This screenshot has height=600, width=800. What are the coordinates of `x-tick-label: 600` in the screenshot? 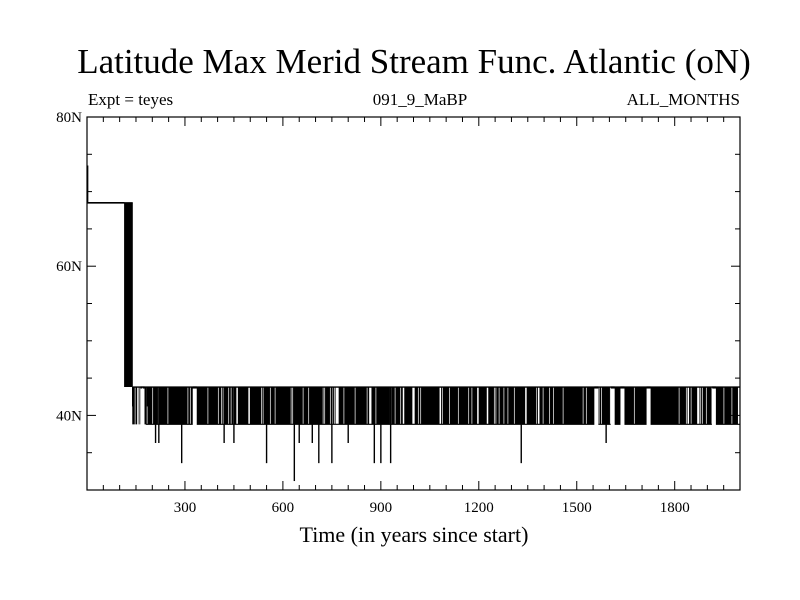 It's located at (283, 508).